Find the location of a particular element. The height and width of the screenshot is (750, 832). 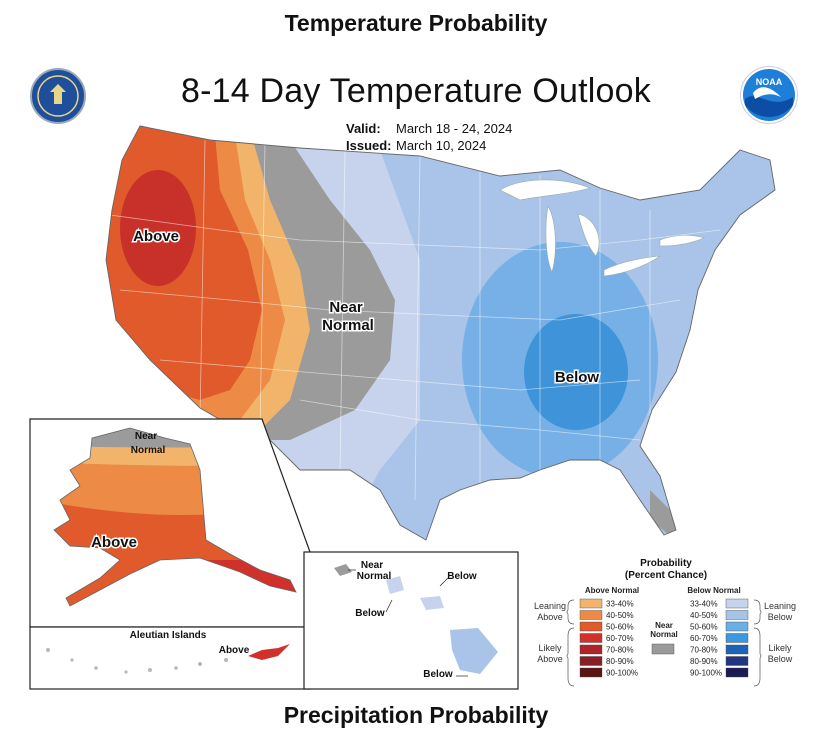

legend-below-bin-label: 90-100% is located at coordinates (706, 673).